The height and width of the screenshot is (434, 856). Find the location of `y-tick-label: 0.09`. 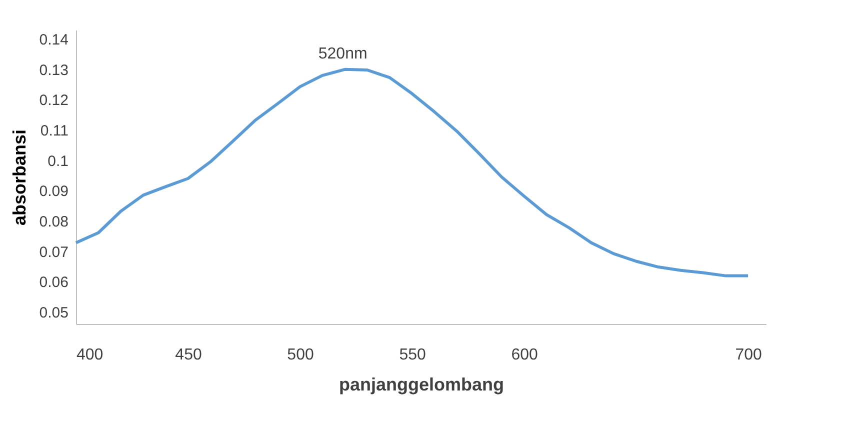

y-tick-label: 0.09 is located at coordinates (53, 191).